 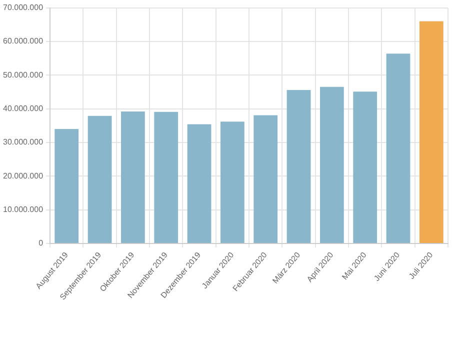 What do you see at coordinates (23, 7) in the screenshot?
I see `y-tick-label: 70.000.000` at bounding box center [23, 7].